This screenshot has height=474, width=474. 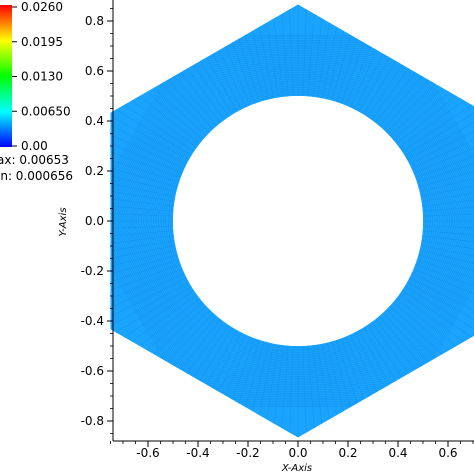 What do you see at coordinates (92, 321) in the screenshot?
I see `y-tick-label: -0.4` at bounding box center [92, 321].